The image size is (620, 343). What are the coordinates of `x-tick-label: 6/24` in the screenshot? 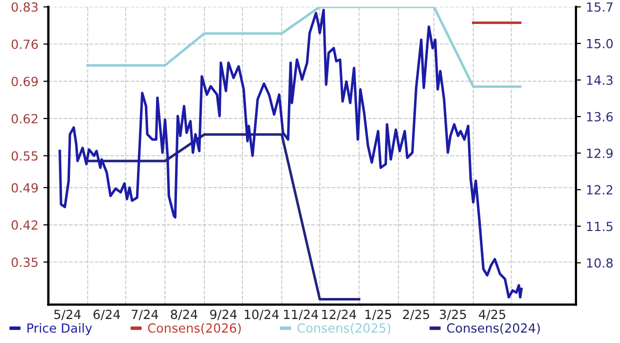 It's located at (107, 315).